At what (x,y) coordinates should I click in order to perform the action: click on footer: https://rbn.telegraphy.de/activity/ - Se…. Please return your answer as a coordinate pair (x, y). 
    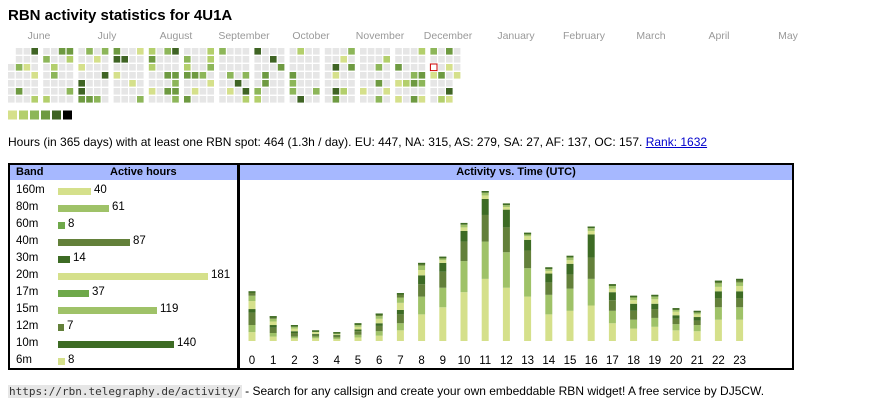
    Looking at the image, I should click on (386, 391).